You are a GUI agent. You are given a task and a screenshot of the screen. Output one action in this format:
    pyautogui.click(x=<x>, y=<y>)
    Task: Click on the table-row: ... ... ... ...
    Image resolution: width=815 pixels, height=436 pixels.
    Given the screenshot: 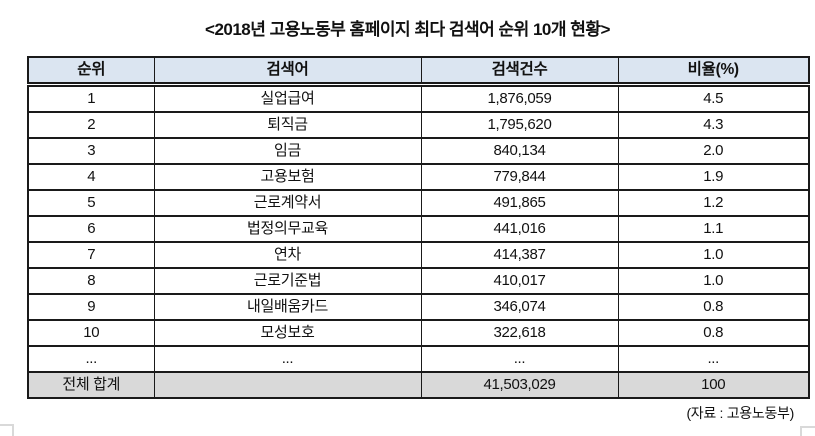 What is the action you would take?
    pyautogui.click(x=418, y=359)
    